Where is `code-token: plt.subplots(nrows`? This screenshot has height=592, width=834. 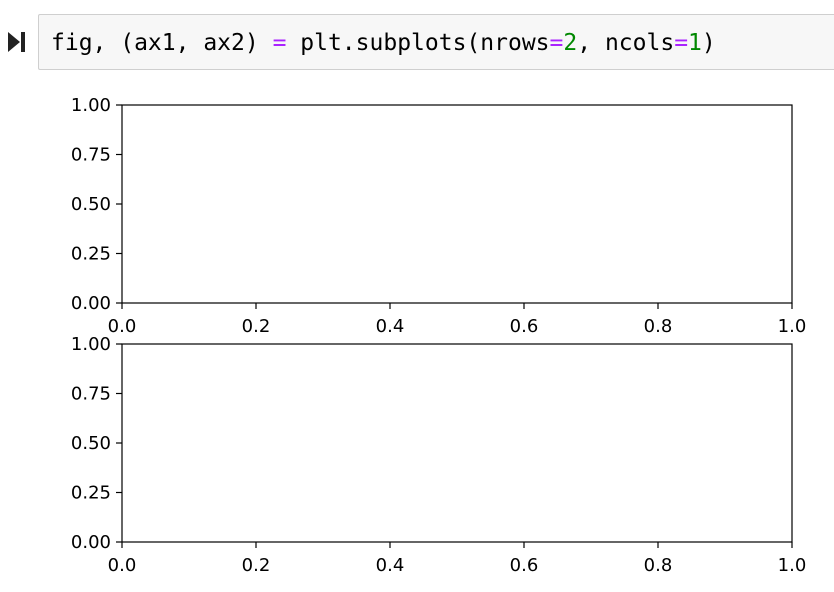 code-token: plt.subplots(nrows is located at coordinates (418, 43).